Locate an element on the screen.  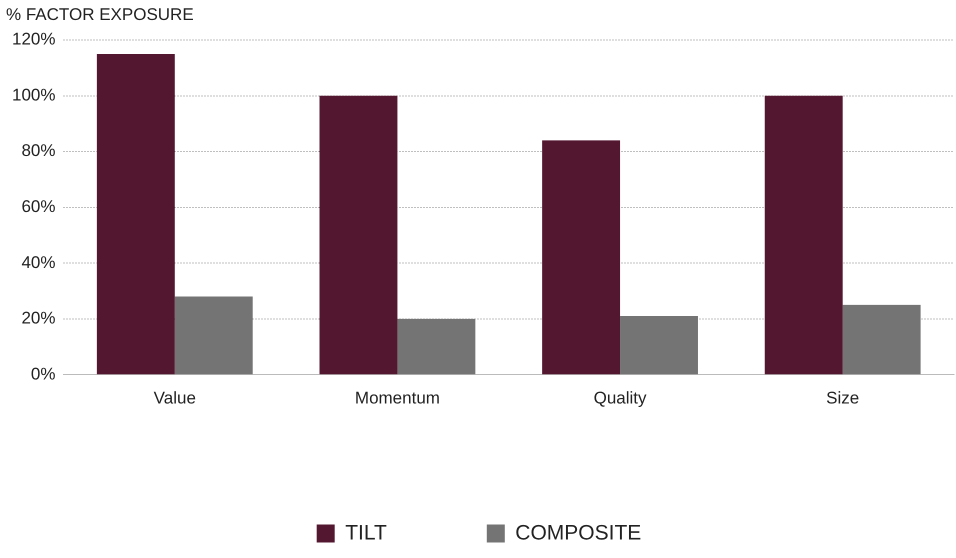
x-tick-label: Size is located at coordinates (843, 398).